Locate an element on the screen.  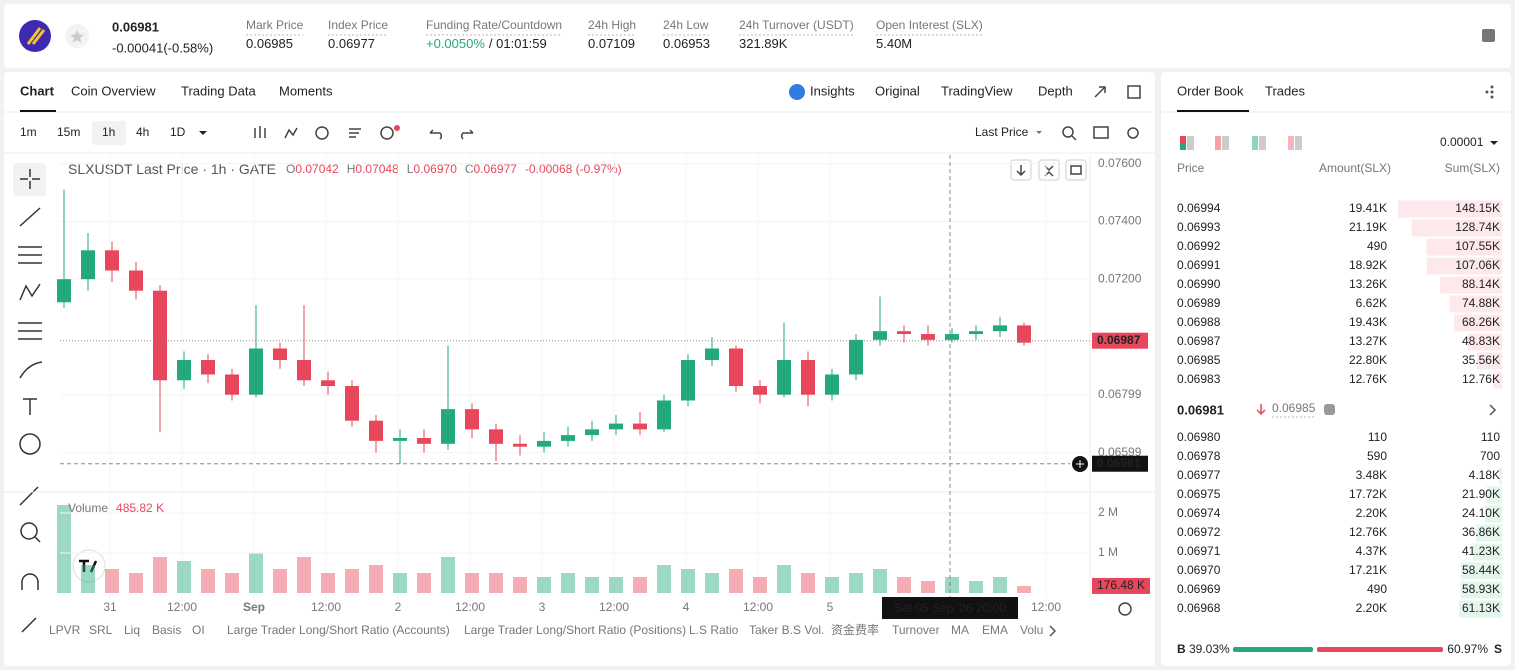
book-sum: 61.13K is located at coordinates (1481, 608).